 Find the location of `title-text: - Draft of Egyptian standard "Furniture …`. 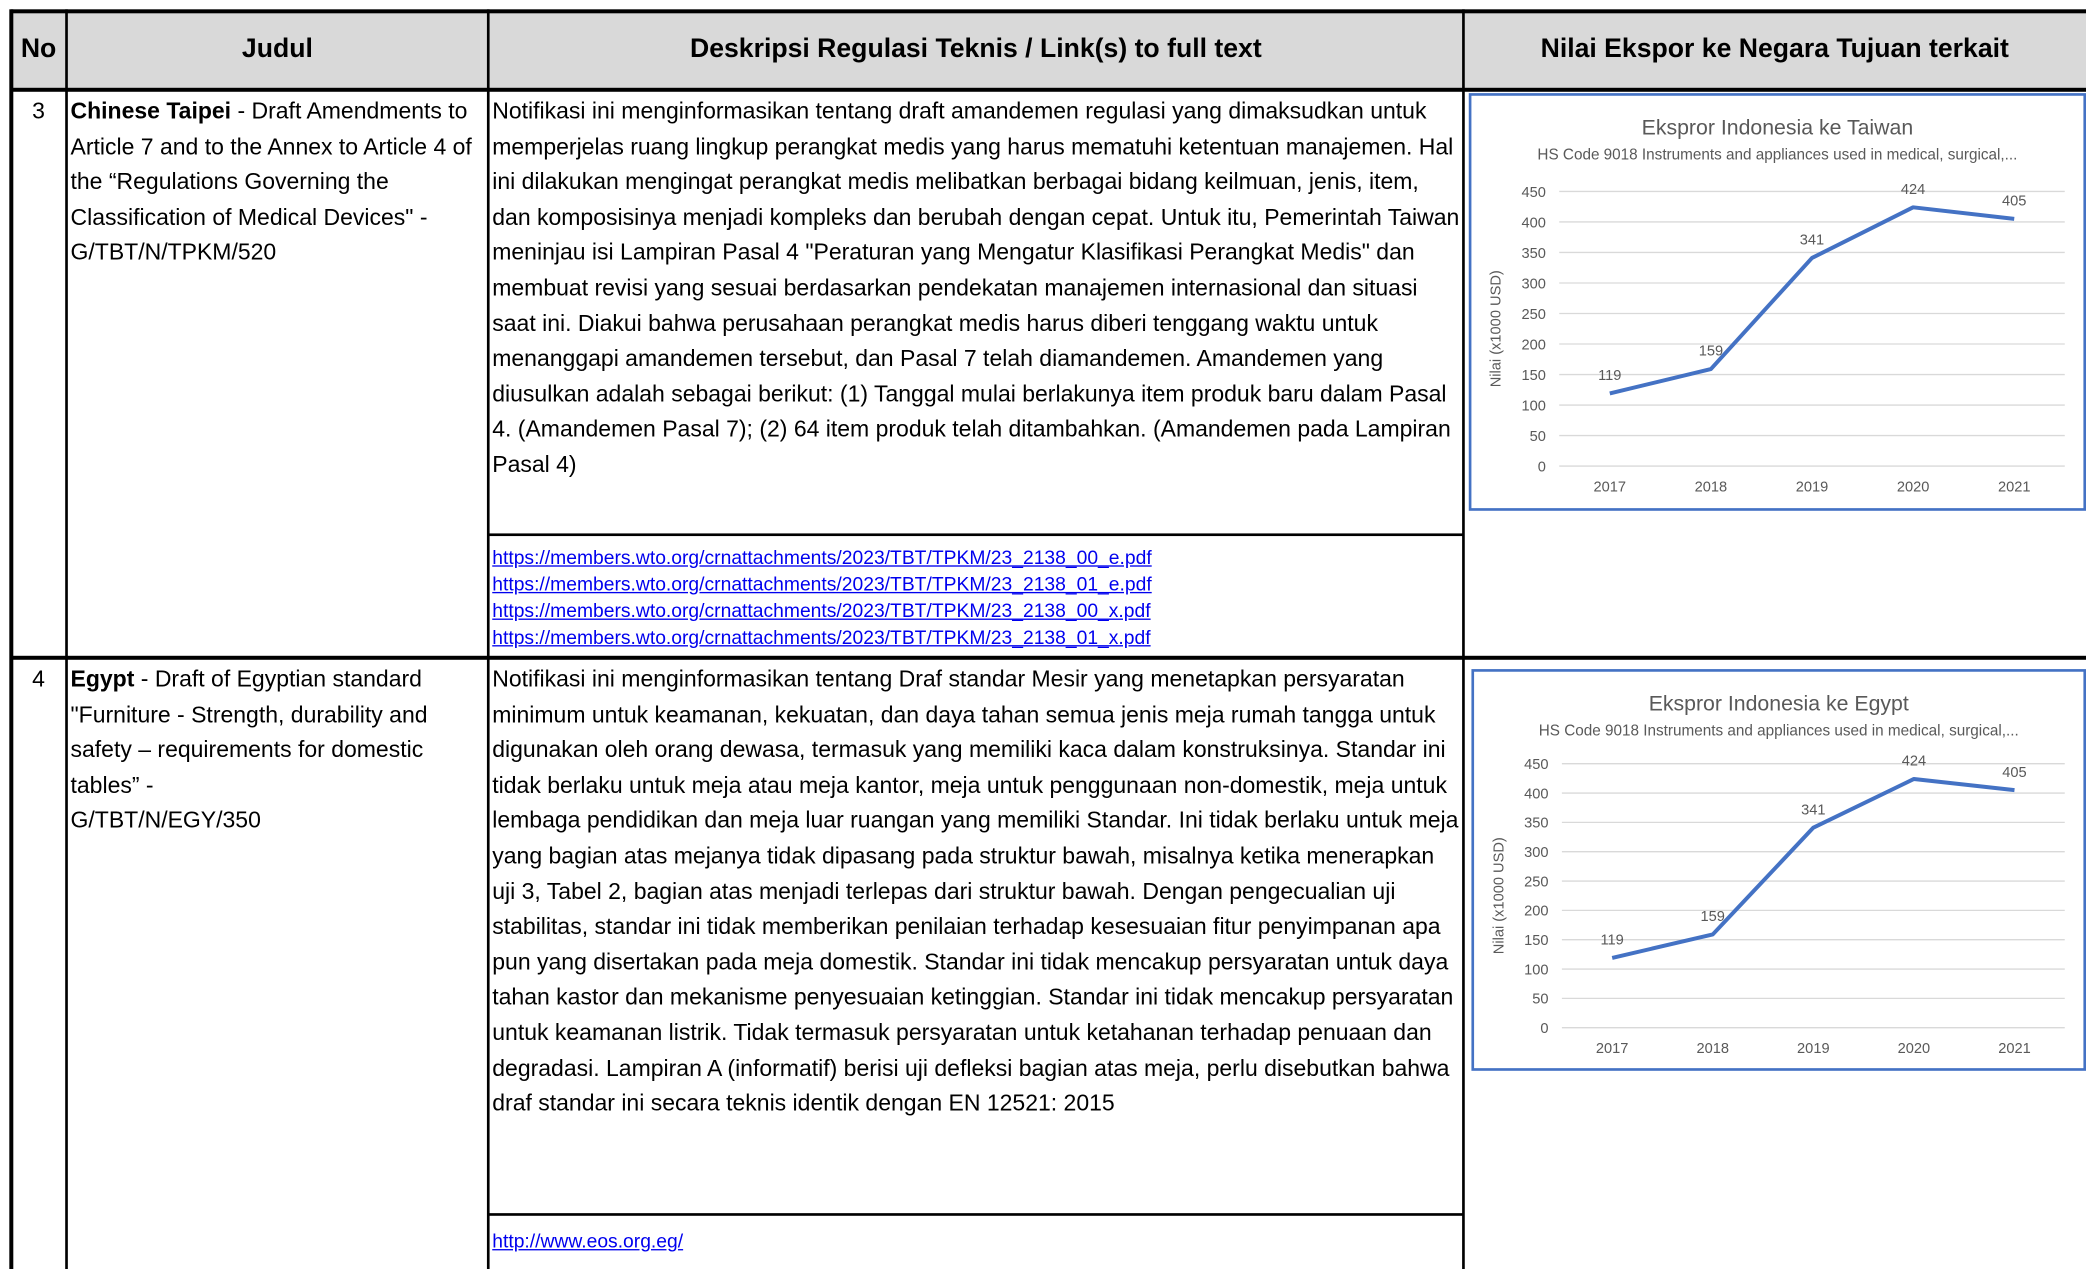

title-text: - Draft of Egyptian standard "Furniture … is located at coordinates (249, 731).